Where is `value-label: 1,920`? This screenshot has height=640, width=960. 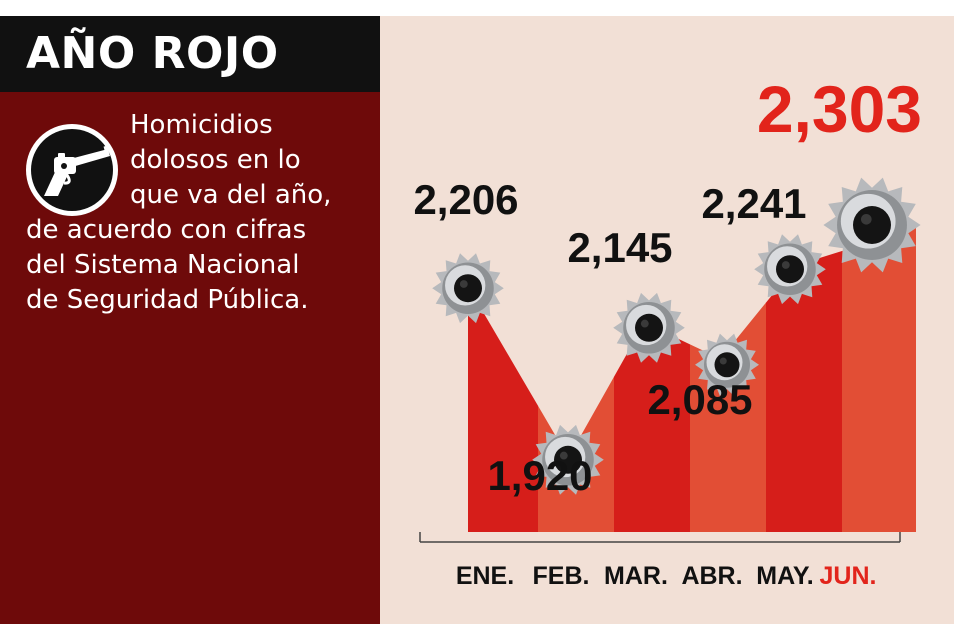 value-label: 1,920 is located at coordinates (539, 475).